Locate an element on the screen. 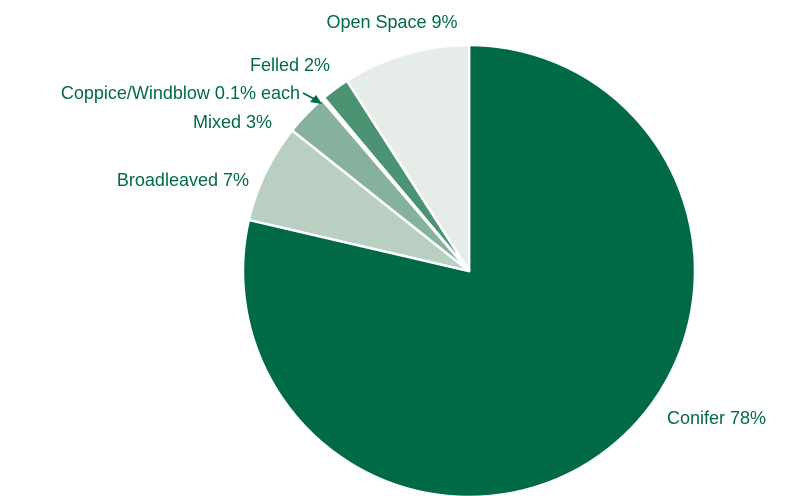 This screenshot has height=496, width=789. label-open-space: Open Space 9% is located at coordinates (391, 22).